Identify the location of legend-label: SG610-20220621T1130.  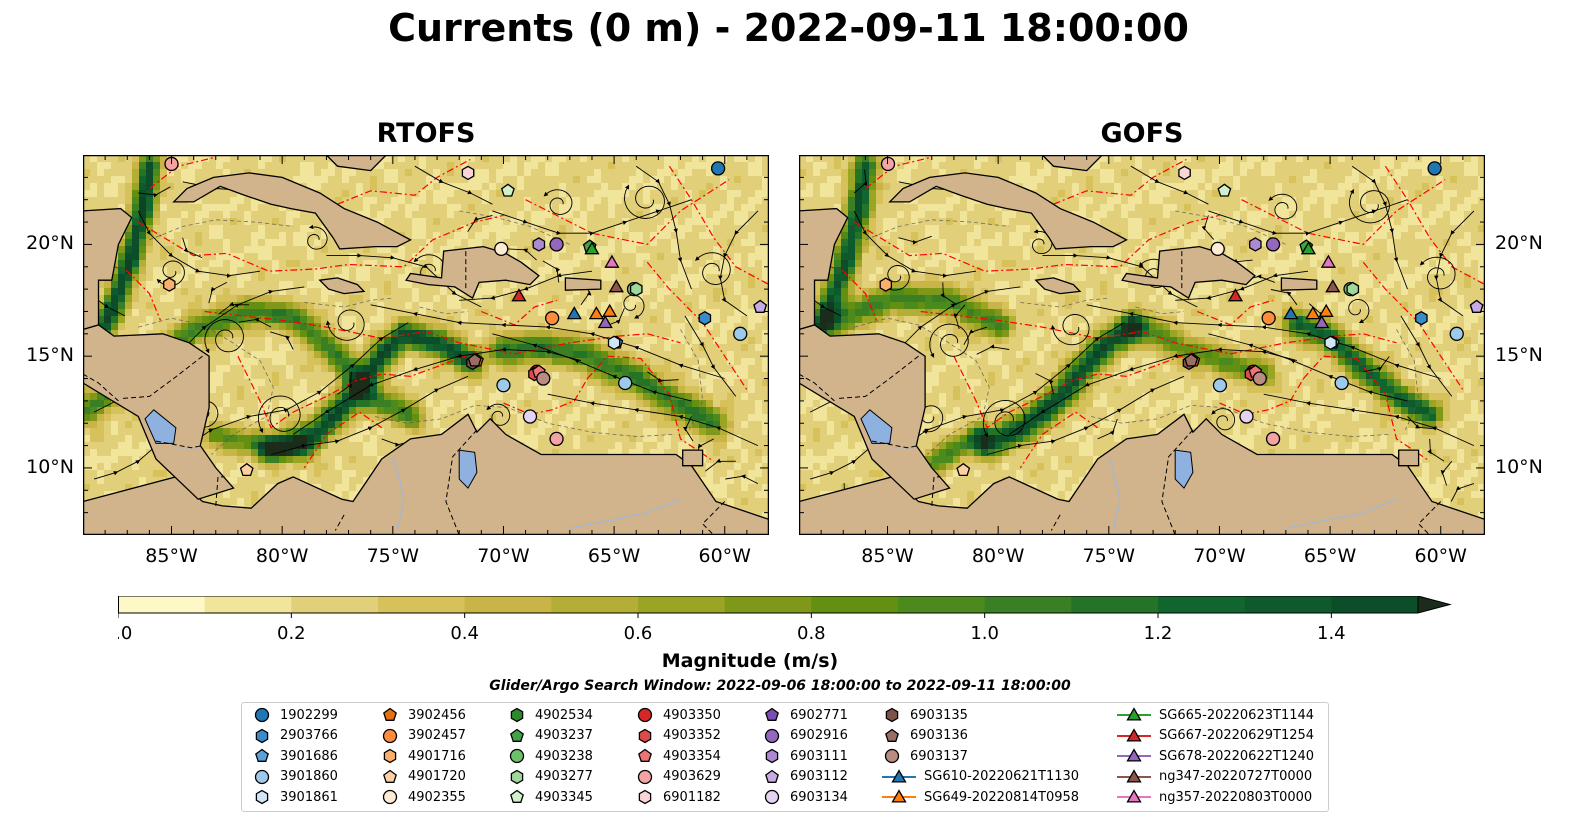
(1002, 776).